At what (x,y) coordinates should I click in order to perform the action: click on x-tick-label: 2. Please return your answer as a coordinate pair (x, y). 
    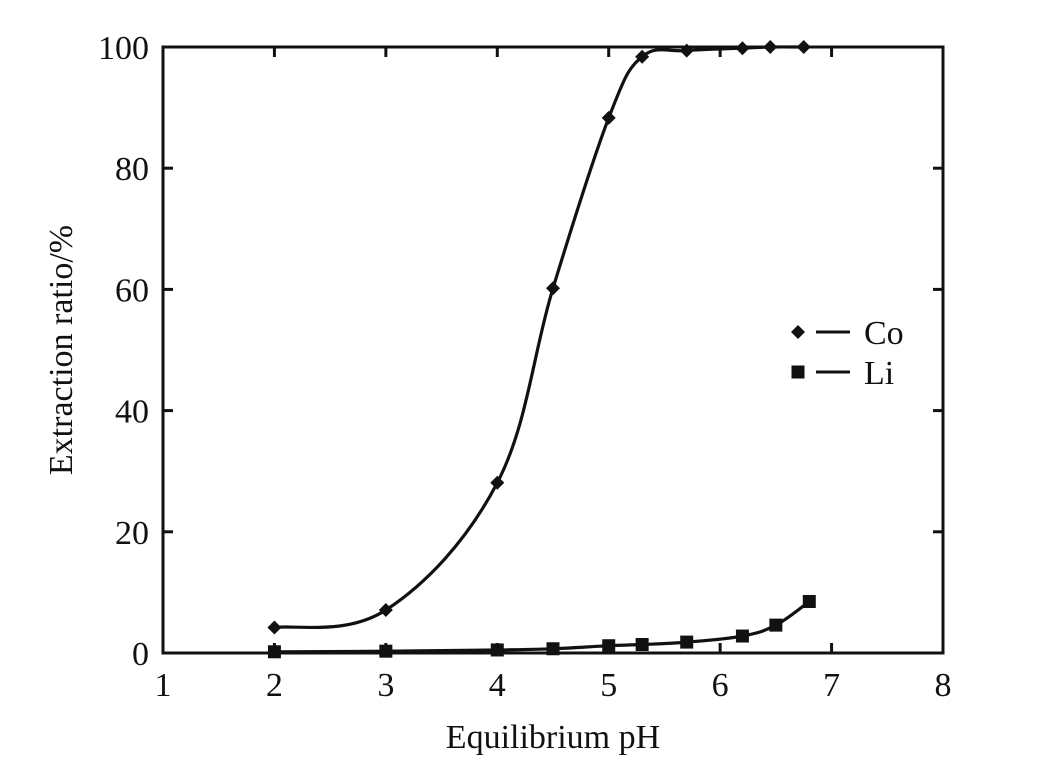
    Looking at the image, I should click on (274, 685).